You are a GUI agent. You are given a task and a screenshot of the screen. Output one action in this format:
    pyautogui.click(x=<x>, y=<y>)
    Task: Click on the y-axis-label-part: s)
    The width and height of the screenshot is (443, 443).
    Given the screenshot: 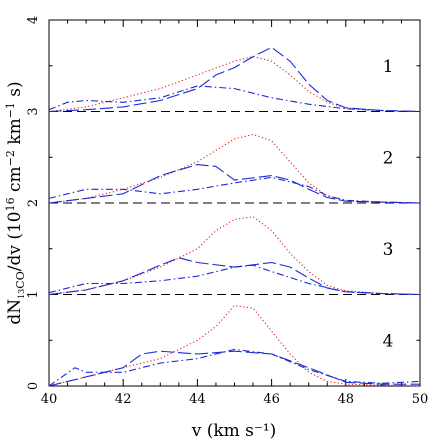 What is the action you would take?
    pyautogui.click(x=15, y=91)
    